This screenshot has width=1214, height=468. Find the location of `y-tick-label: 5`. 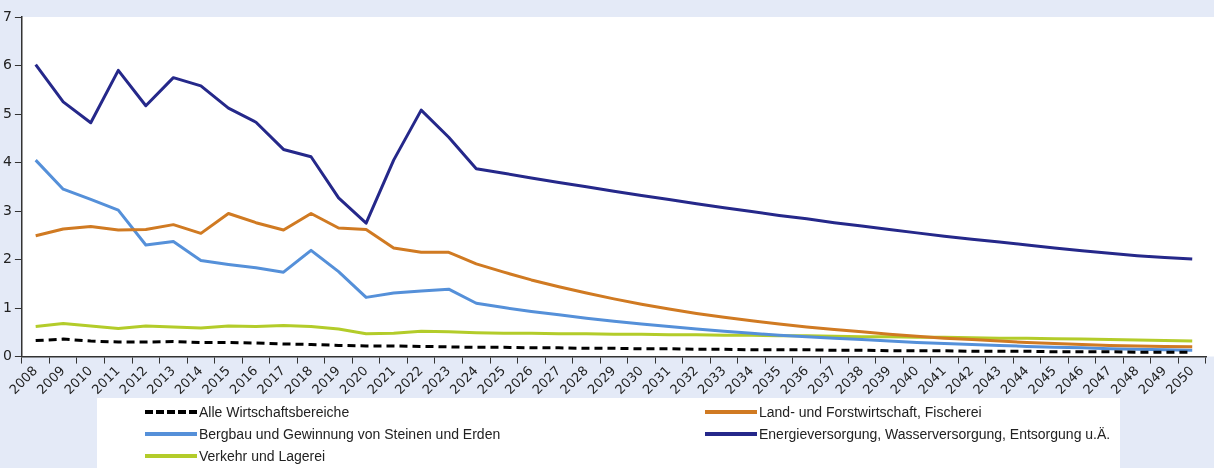

y-tick-label: 5 is located at coordinates (7, 112).